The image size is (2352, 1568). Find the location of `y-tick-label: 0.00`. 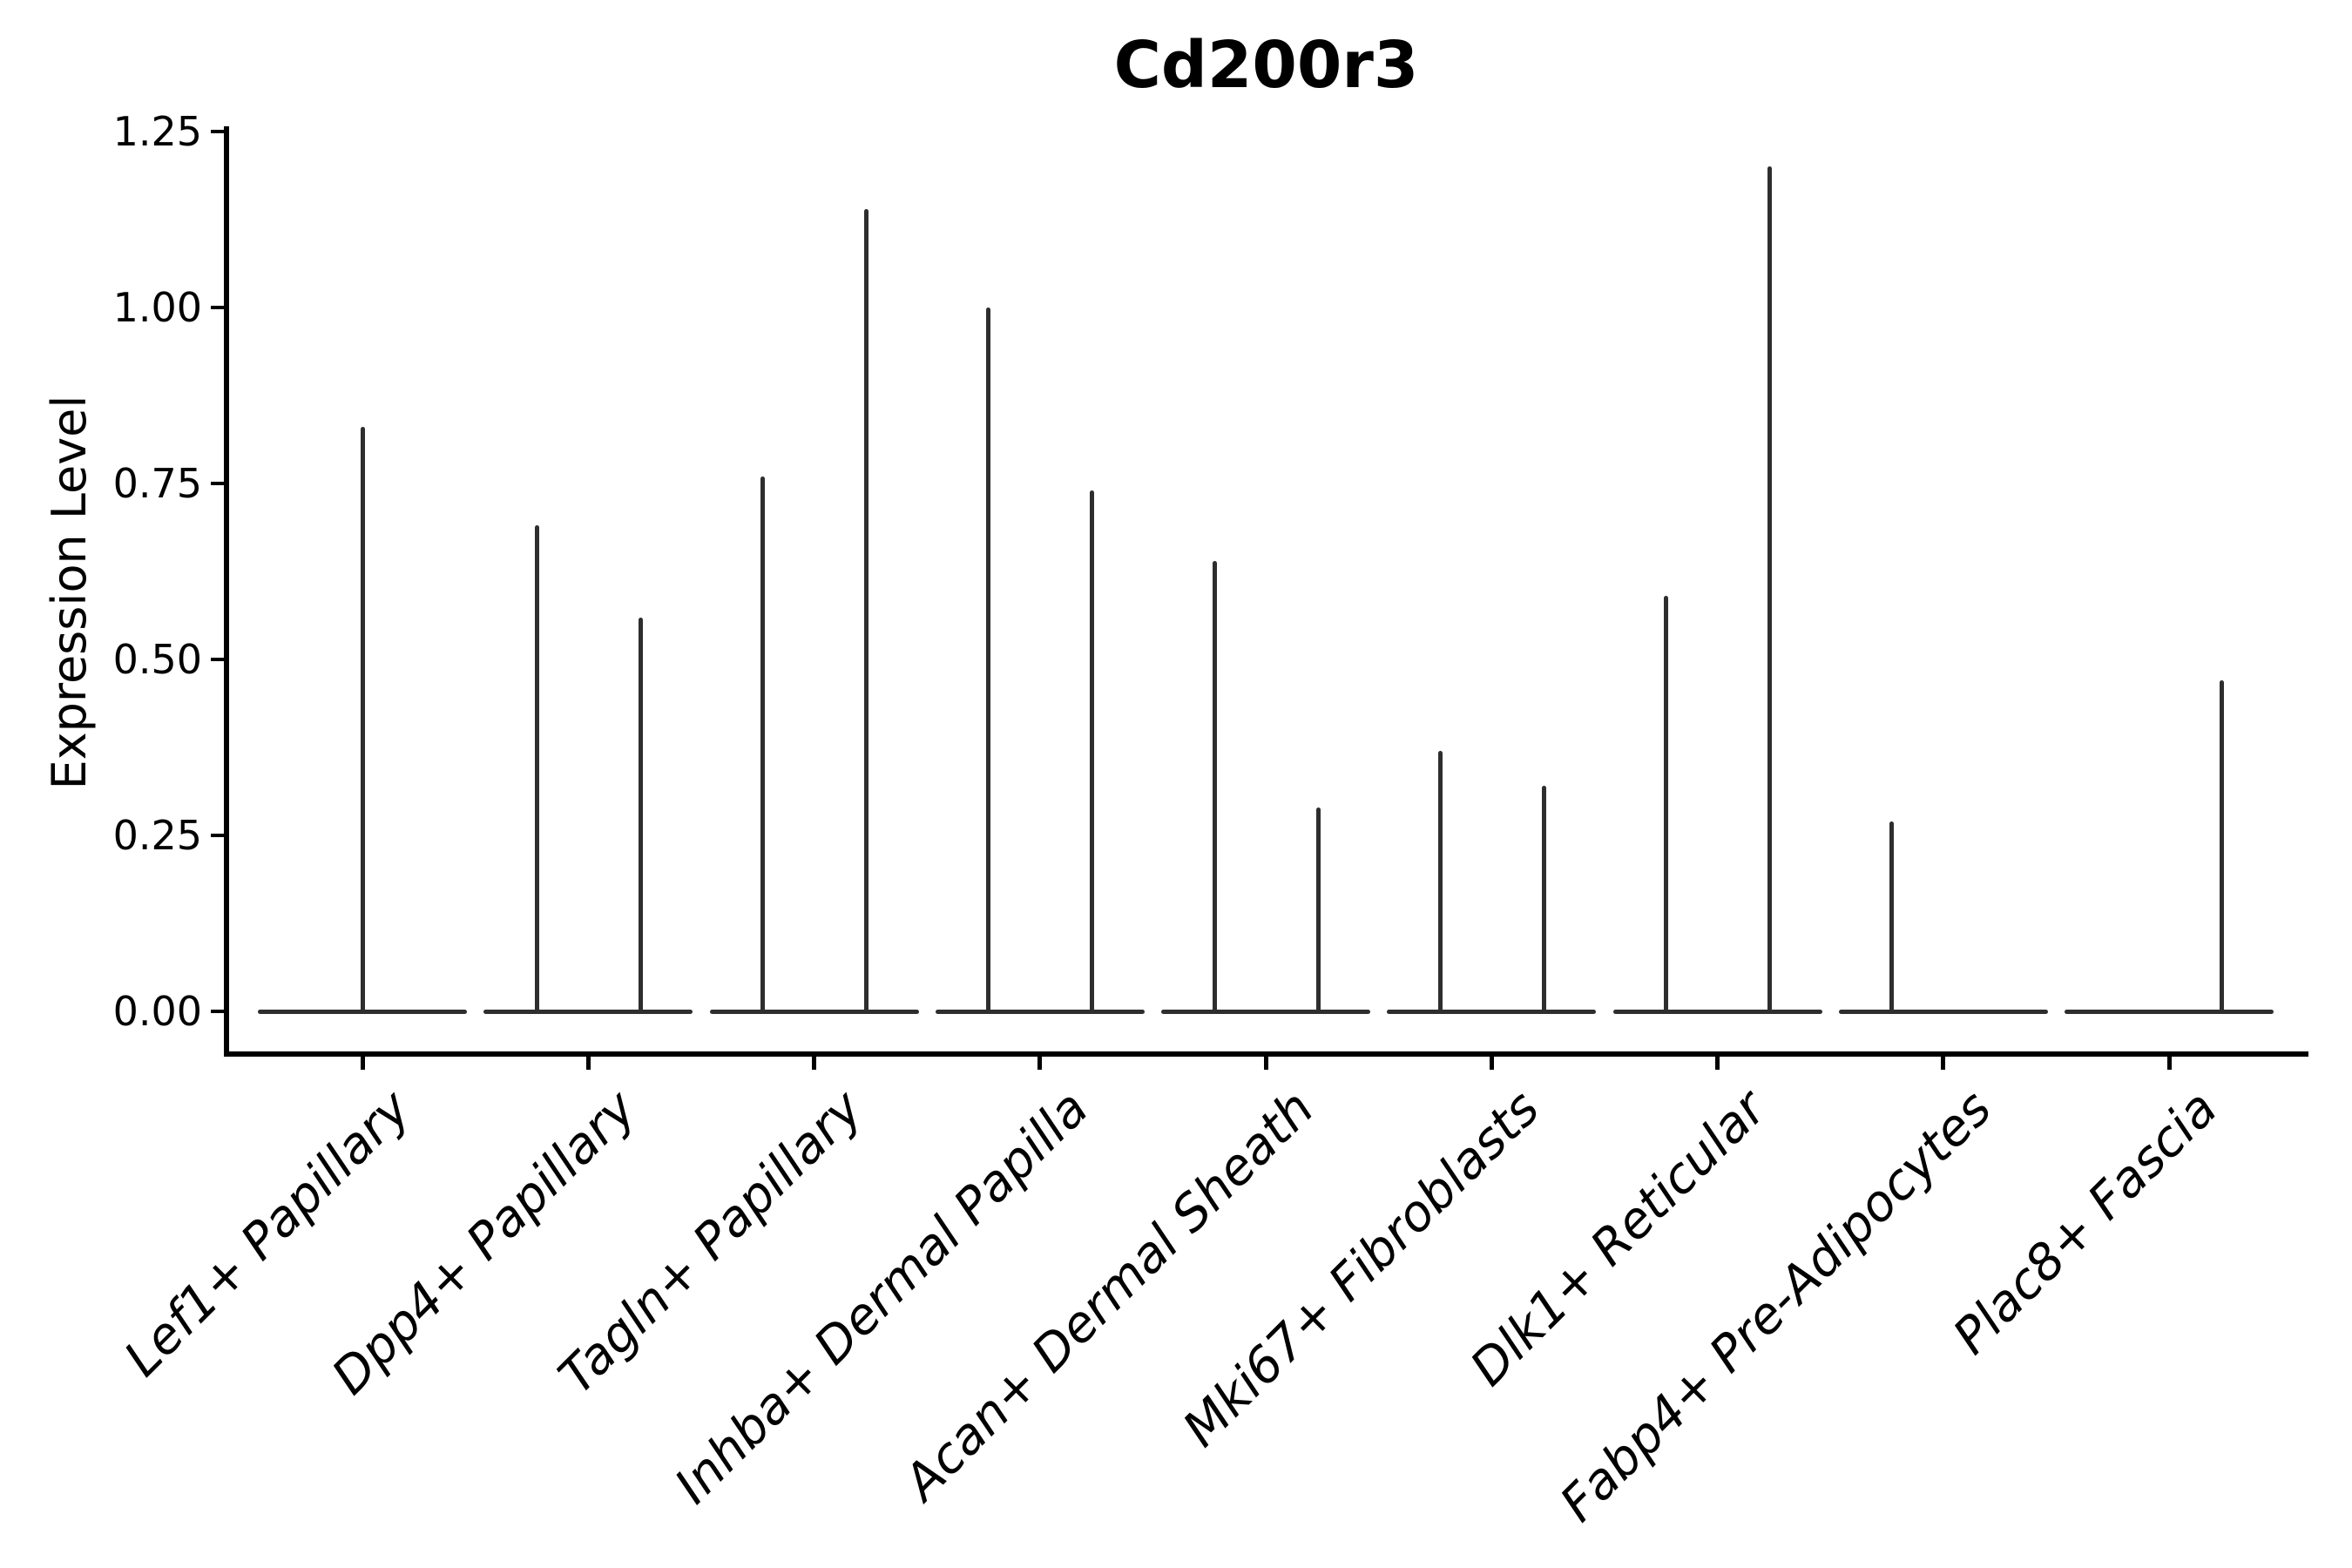

y-tick-label: 0.00 is located at coordinates (157, 1012).